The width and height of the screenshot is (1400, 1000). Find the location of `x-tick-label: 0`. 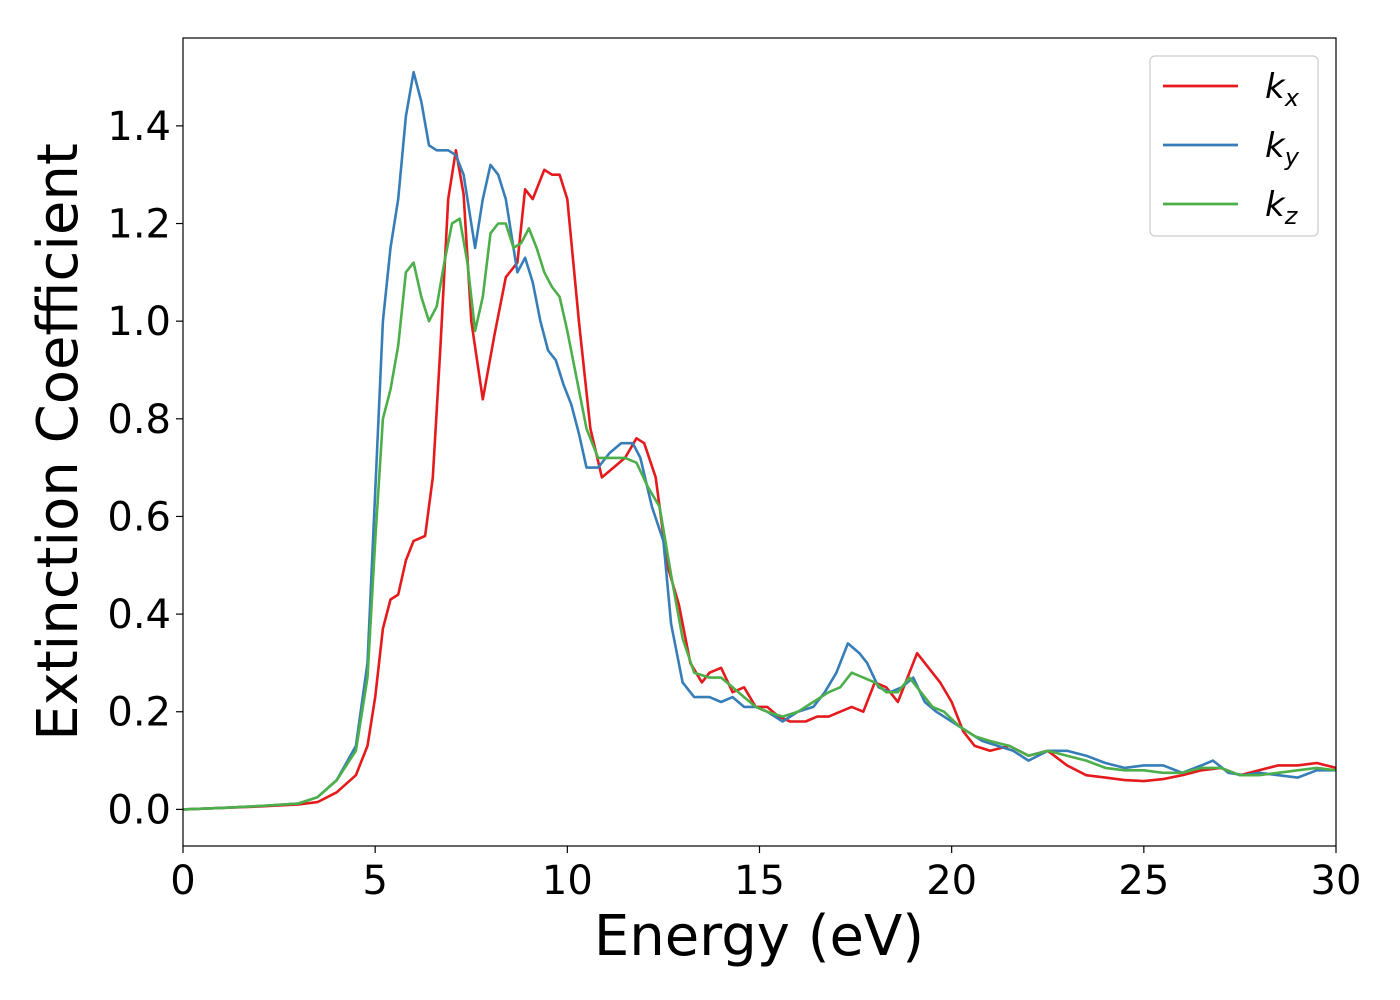

x-tick-label: 0 is located at coordinates (182, 881).